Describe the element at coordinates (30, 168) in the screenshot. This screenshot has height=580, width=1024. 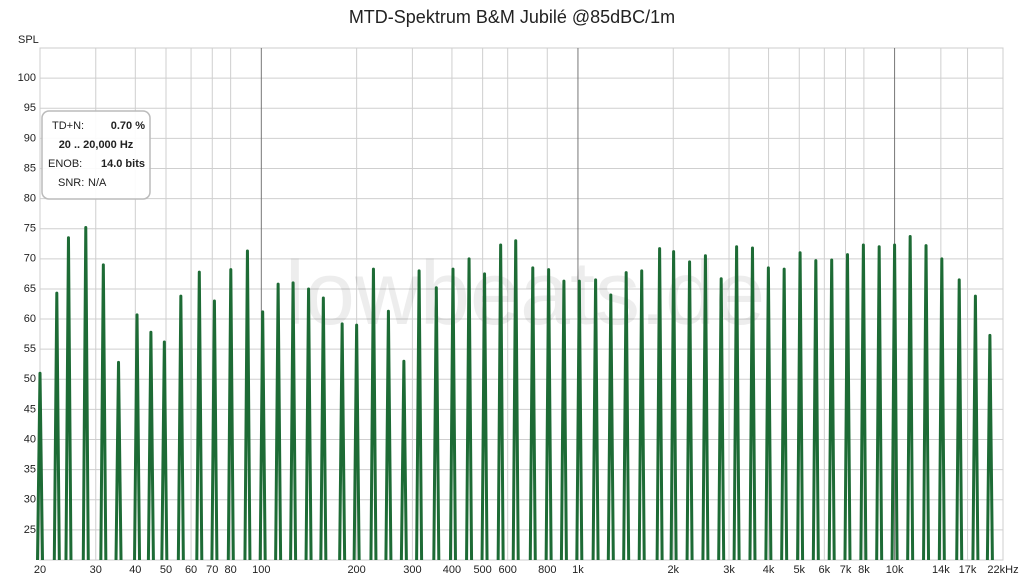
I see `y-tick-label: 85` at that location.